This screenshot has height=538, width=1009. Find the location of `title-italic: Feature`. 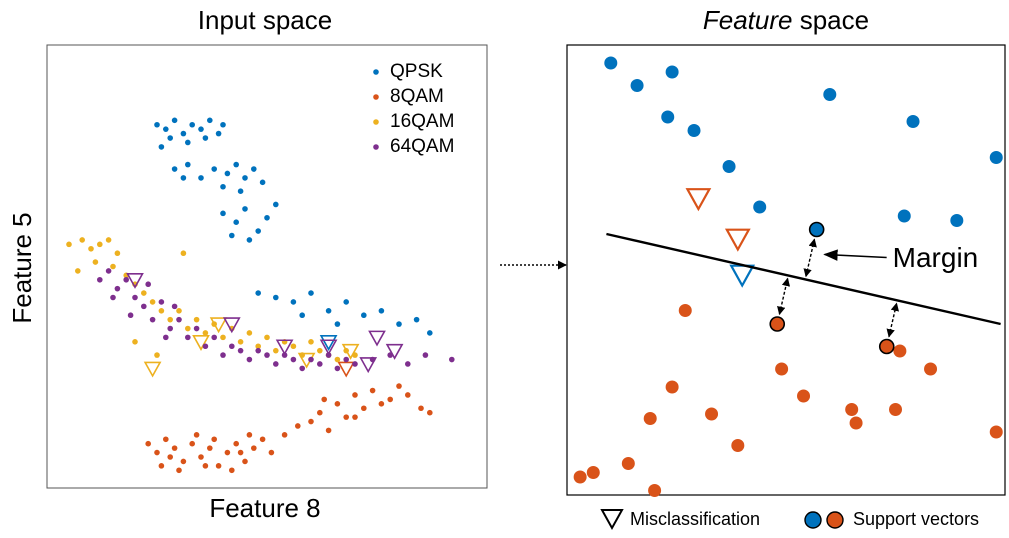

title-italic: Feature is located at coordinates (748, 20).